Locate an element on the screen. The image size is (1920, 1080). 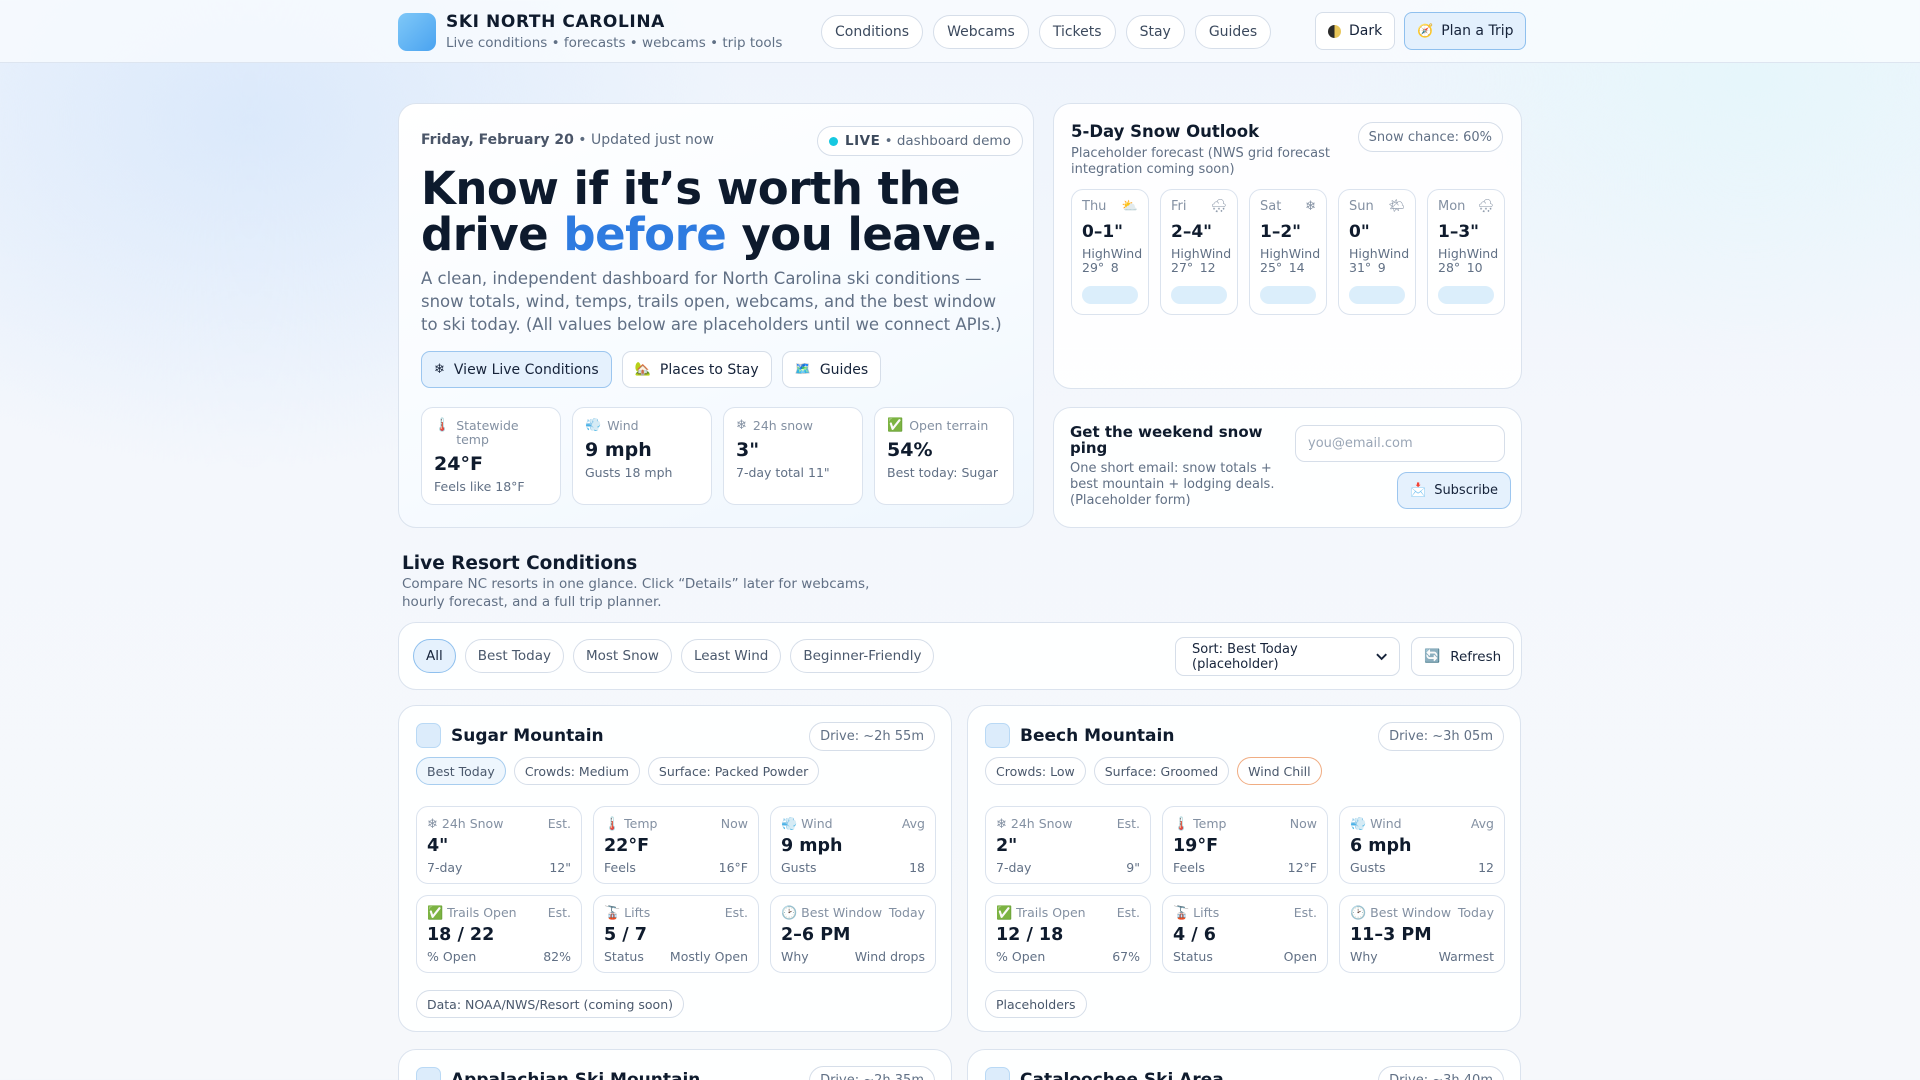
forecast-day: Mon 🌨 1–3" High 28° Wind 10 is located at coordinates (1466, 252).